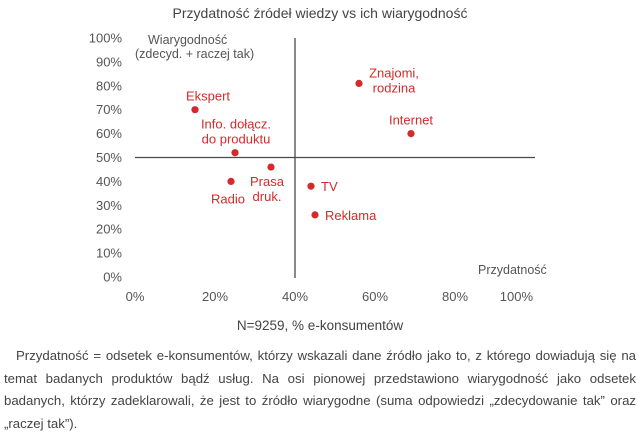 The height and width of the screenshot is (442, 640). Describe the element at coordinates (267, 189) in the screenshot. I see `data-label: Prasa druk.` at that location.